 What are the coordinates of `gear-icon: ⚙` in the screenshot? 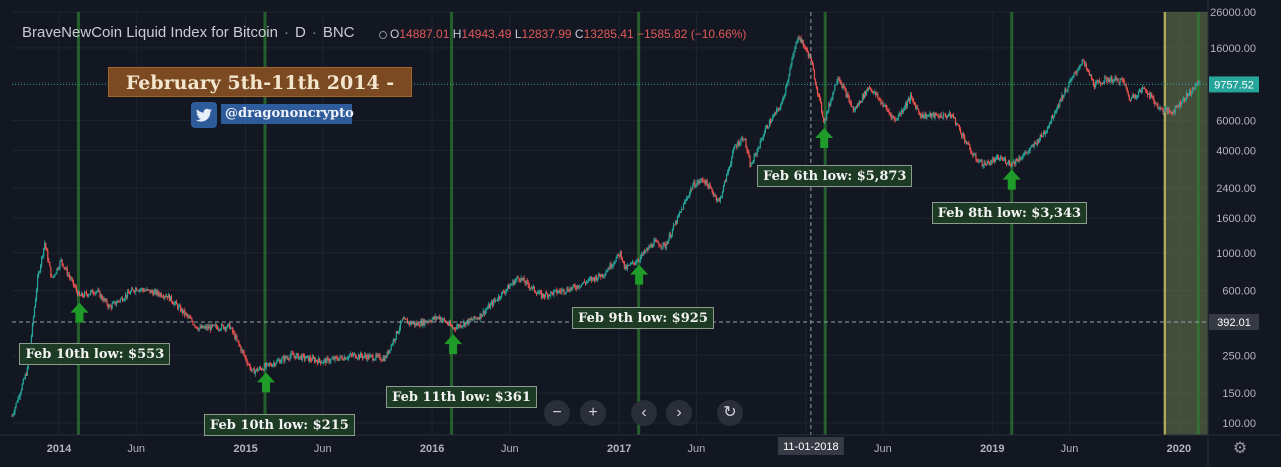 It's located at (1240, 448).